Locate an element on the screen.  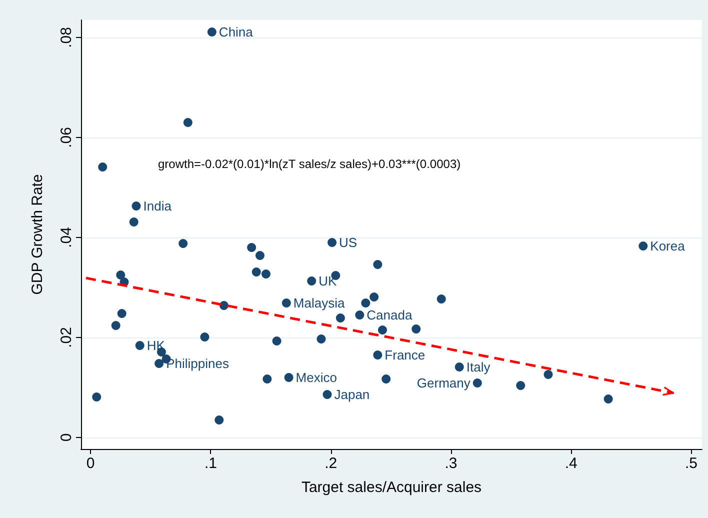
x-axis-title: Target sales/Acquirer sales is located at coordinates (391, 487).